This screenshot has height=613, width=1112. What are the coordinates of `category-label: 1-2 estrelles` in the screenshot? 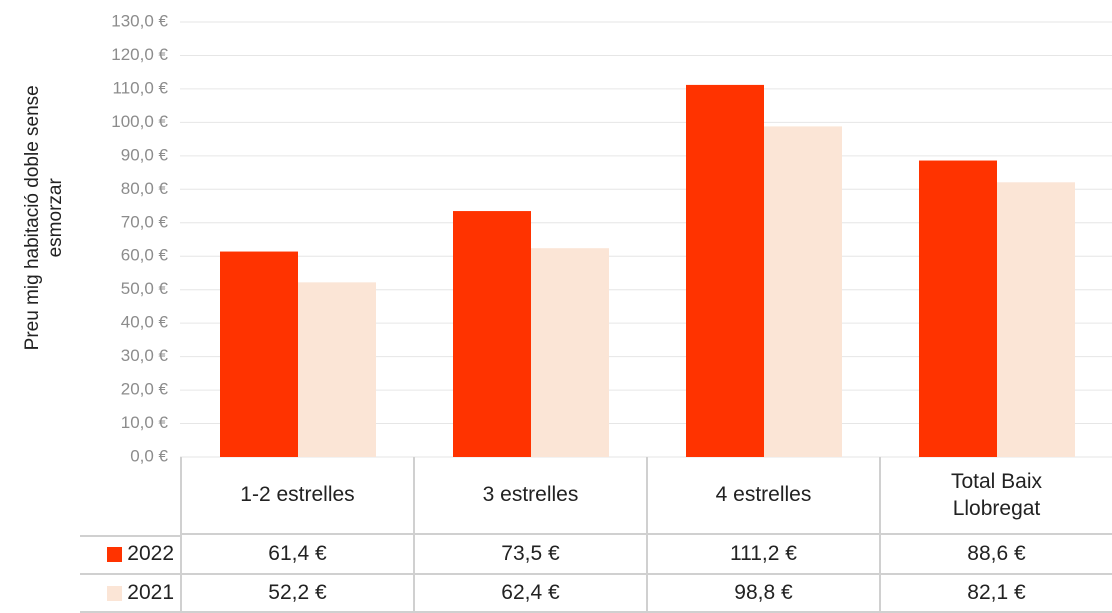 It's located at (298, 496).